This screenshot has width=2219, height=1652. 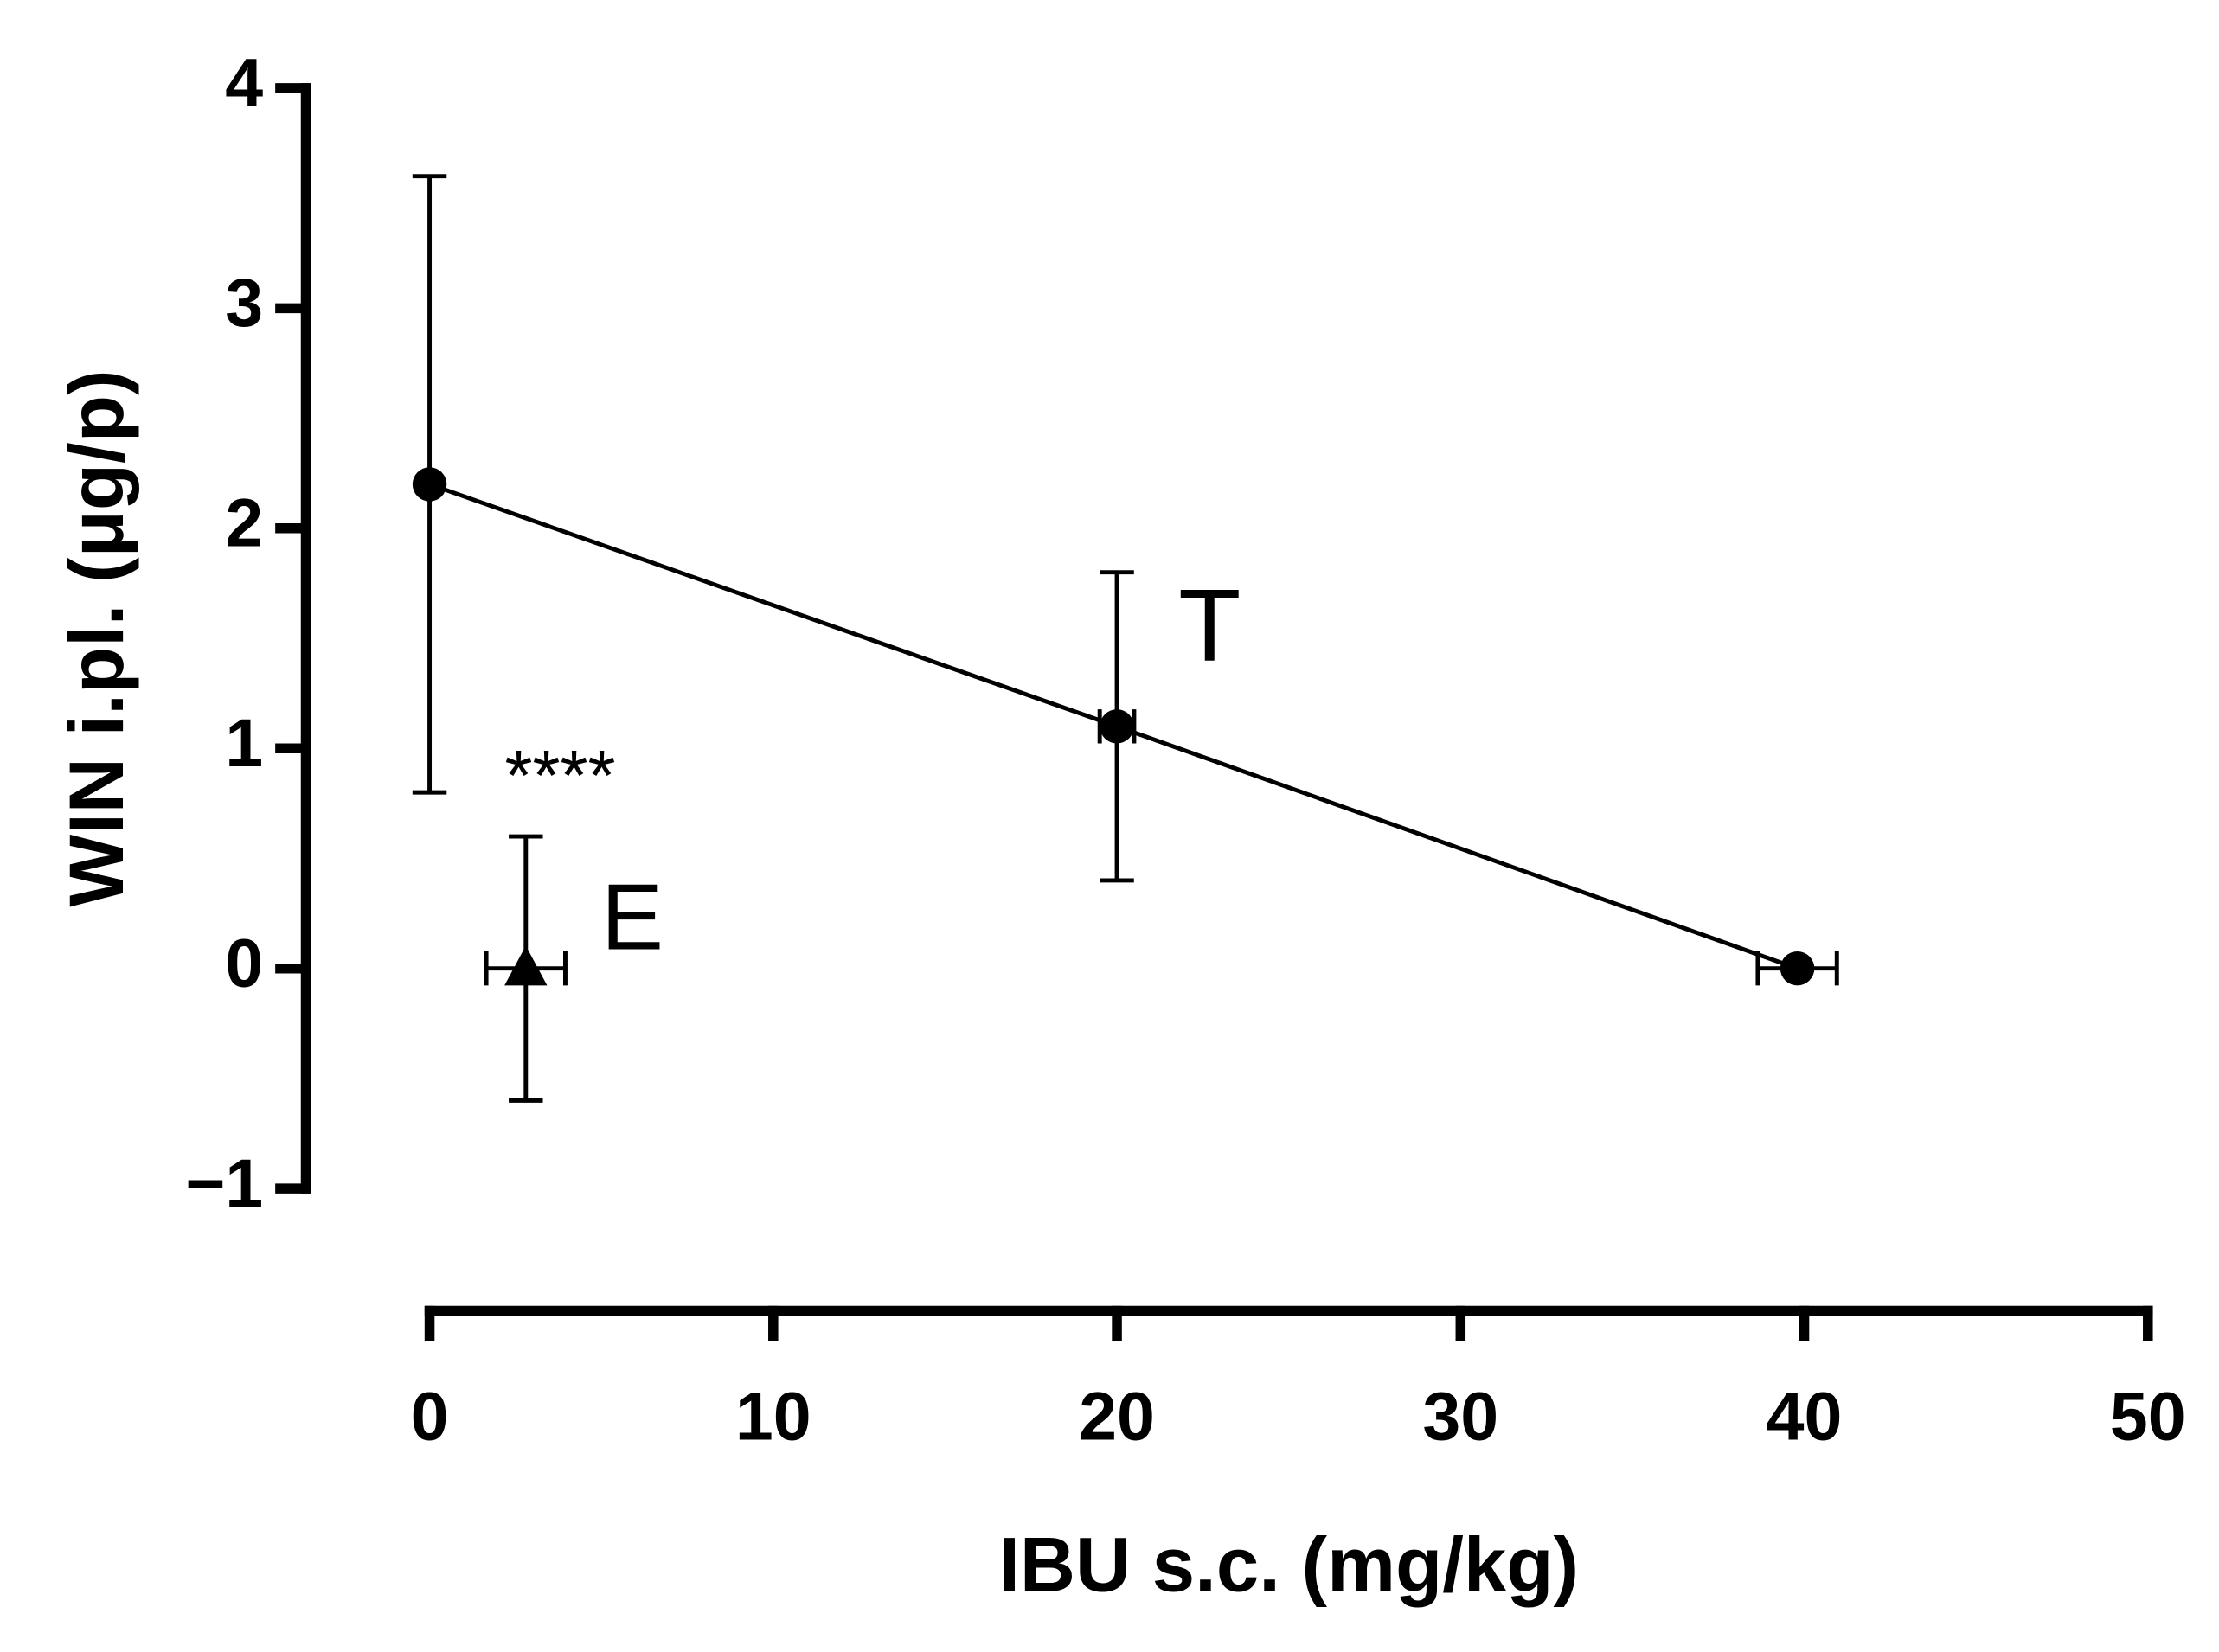 What do you see at coordinates (1117, 1417) in the screenshot?
I see `x-tick-label: 20` at bounding box center [1117, 1417].